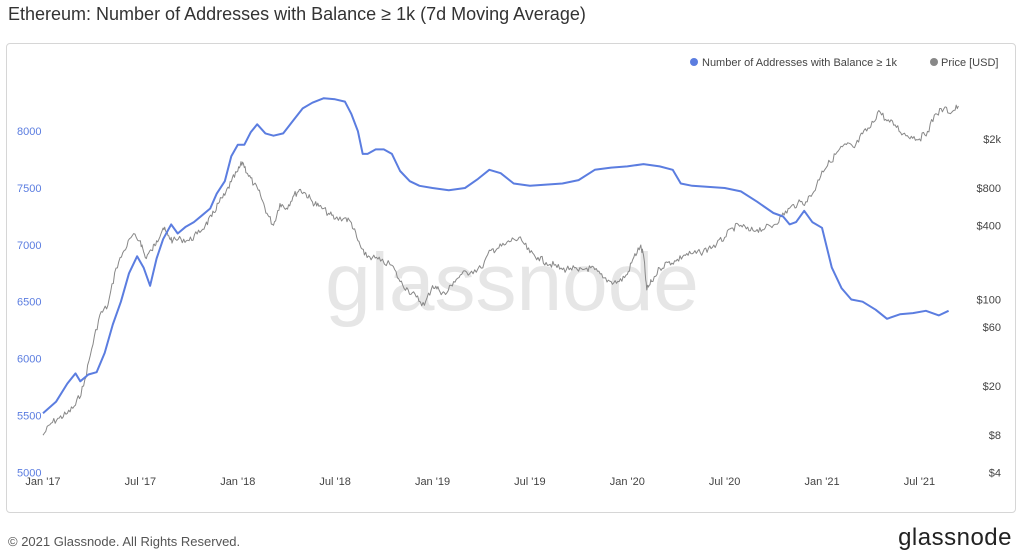 This screenshot has height=560, width=1024. What do you see at coordinates (124, 541) in the screenshot?
I see `copyright-text: © 2021 Glassnode. All Rights Reserved.` at bounding box center [124, 541].